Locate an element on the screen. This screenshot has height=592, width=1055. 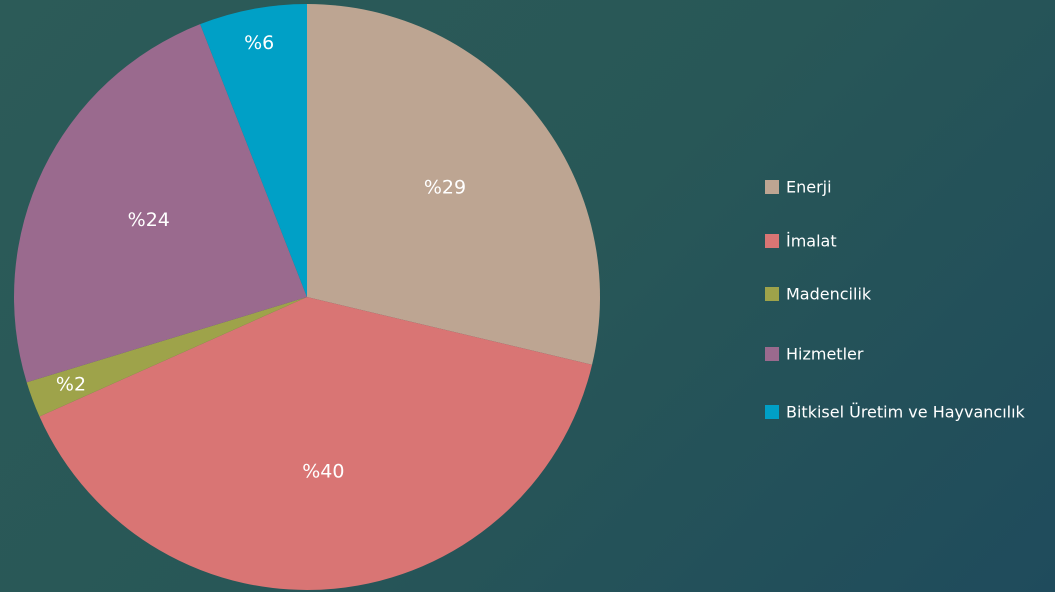
slice-label: %40 is located at coordinates (323, 472).